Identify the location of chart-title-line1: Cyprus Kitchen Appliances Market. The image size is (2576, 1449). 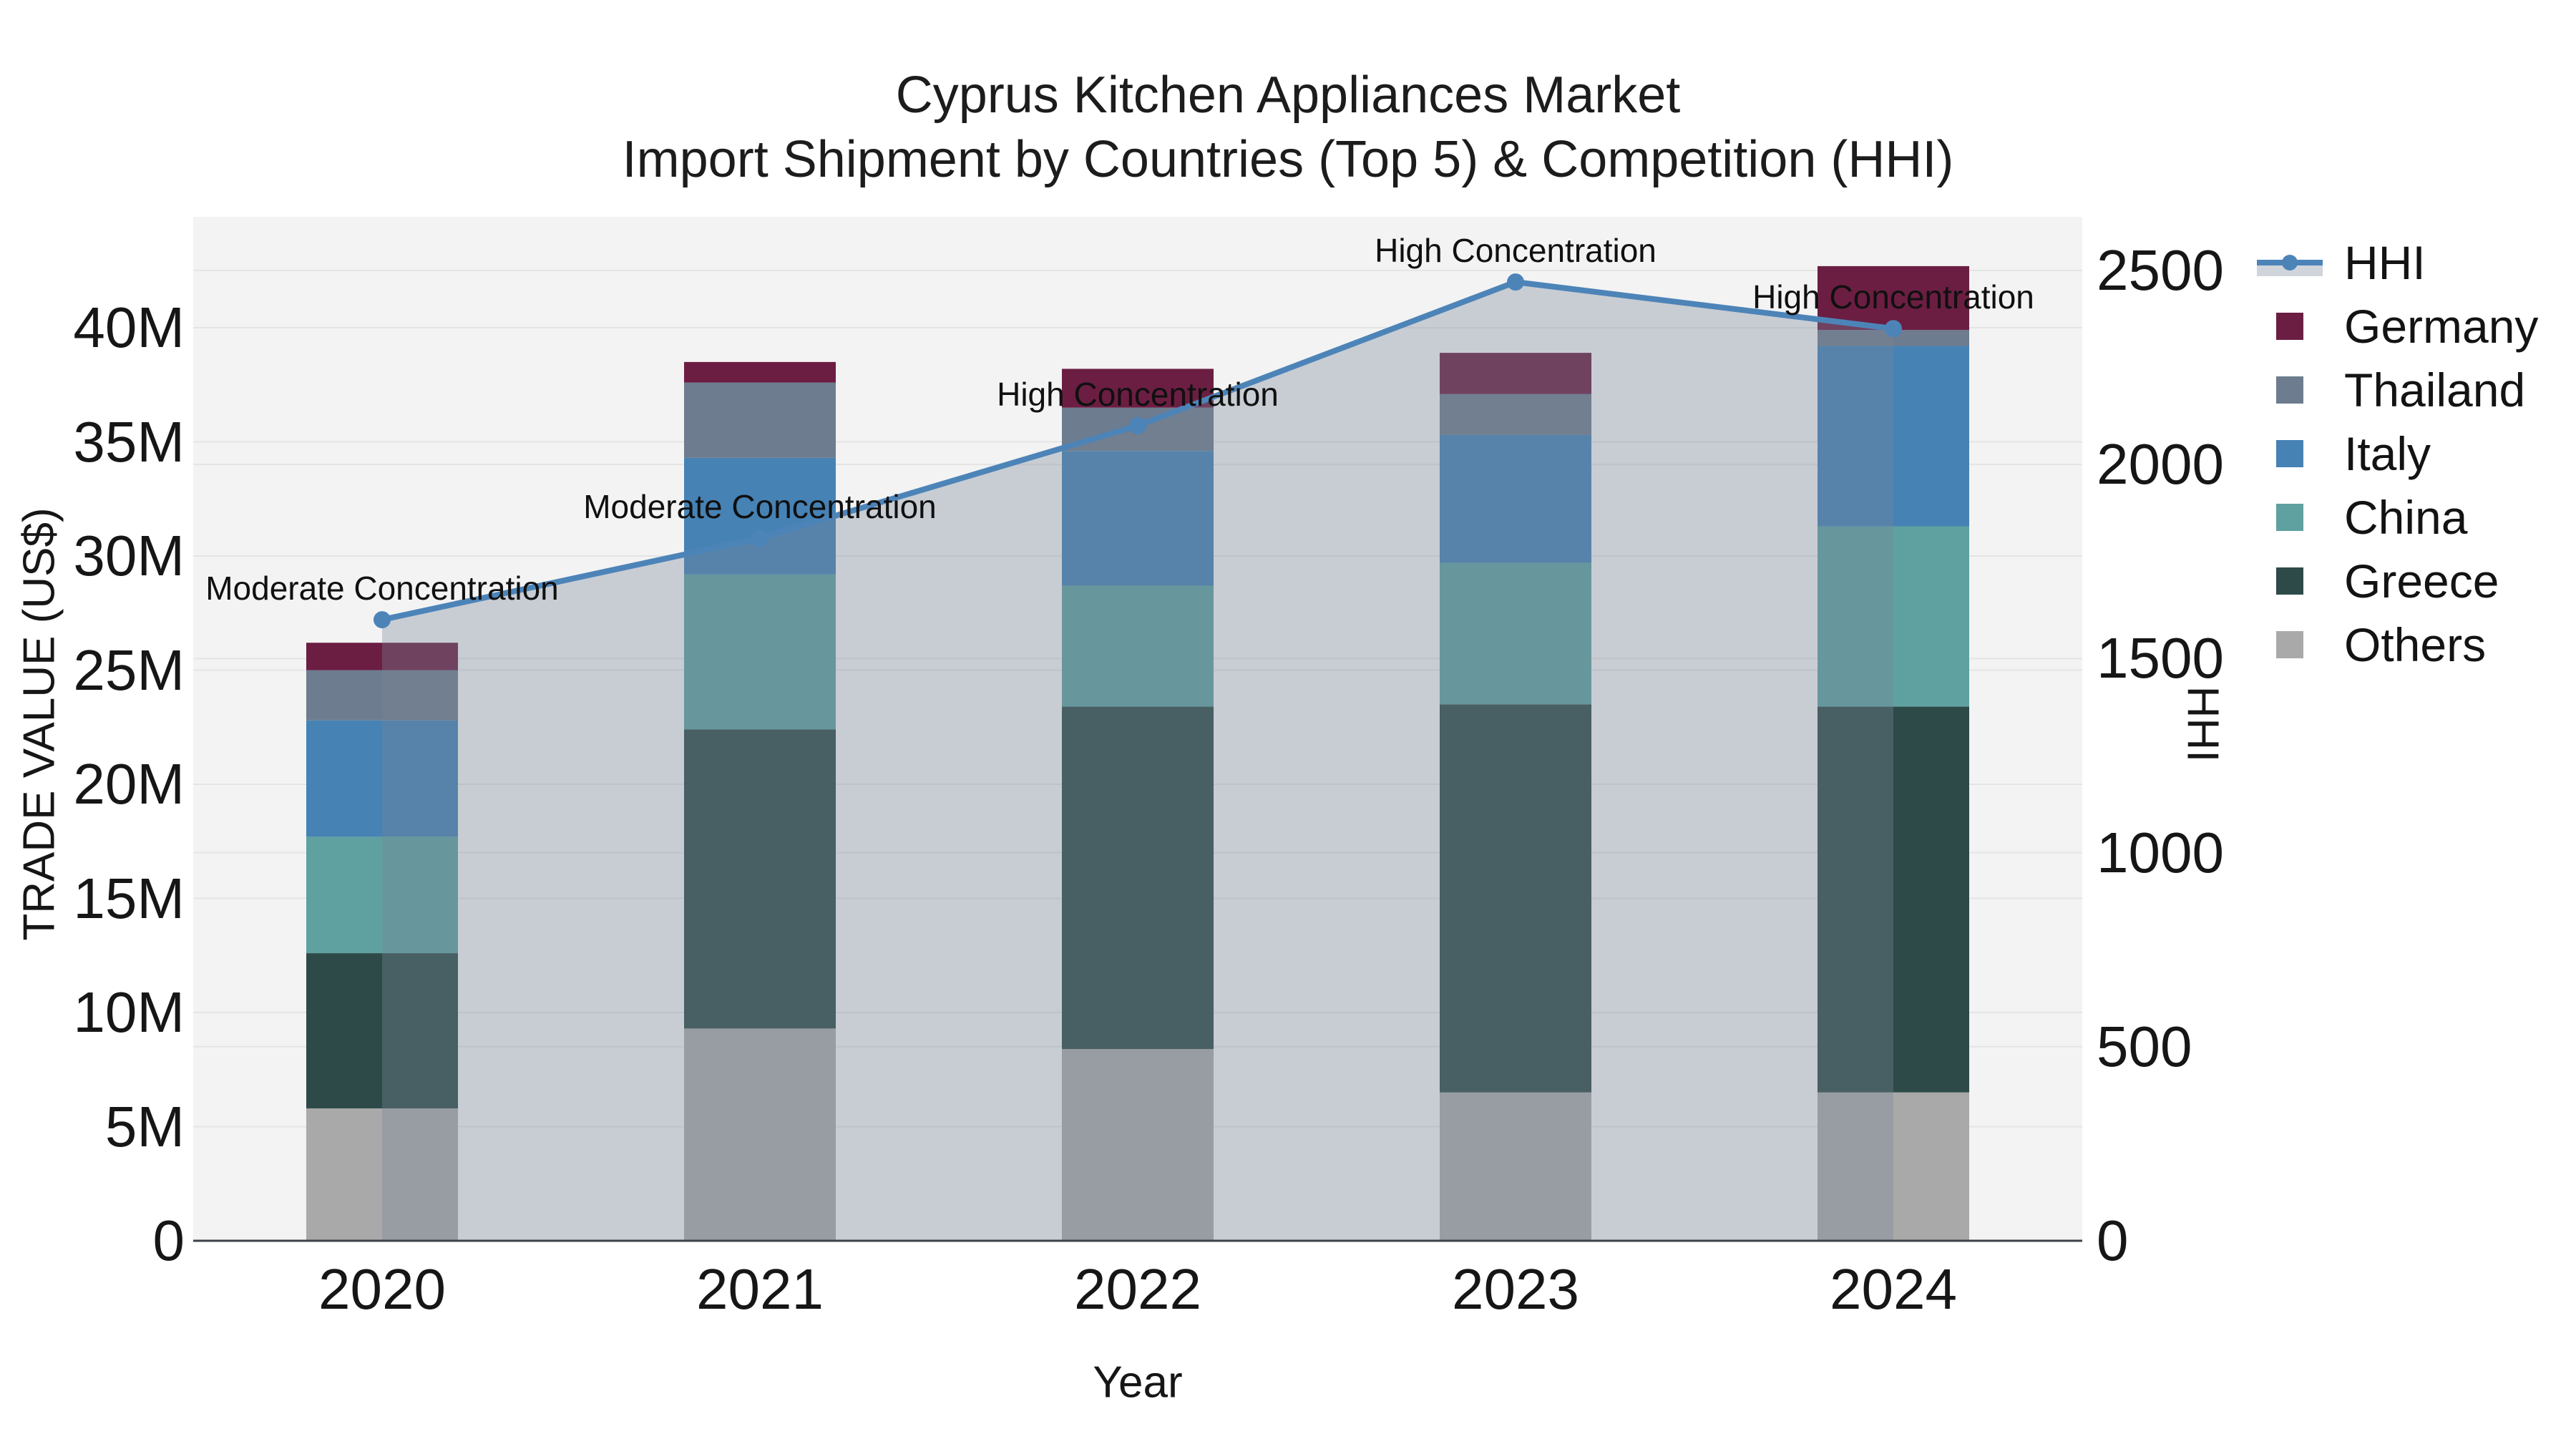
(1288, 95).